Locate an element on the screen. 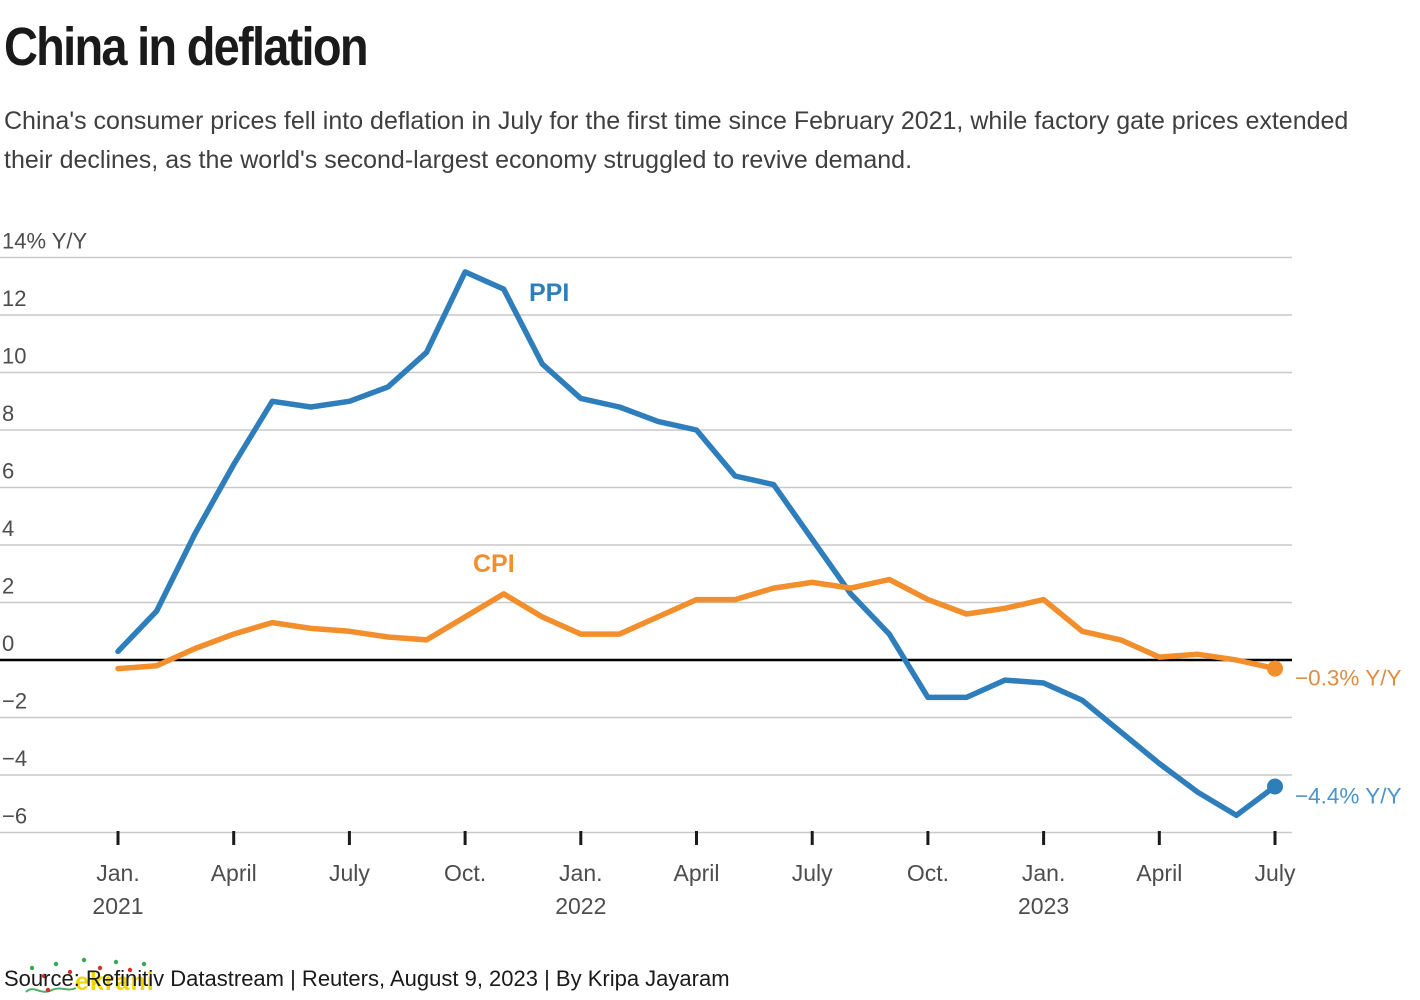  y-tick-label: 0 is located at coordinates (8, 643).